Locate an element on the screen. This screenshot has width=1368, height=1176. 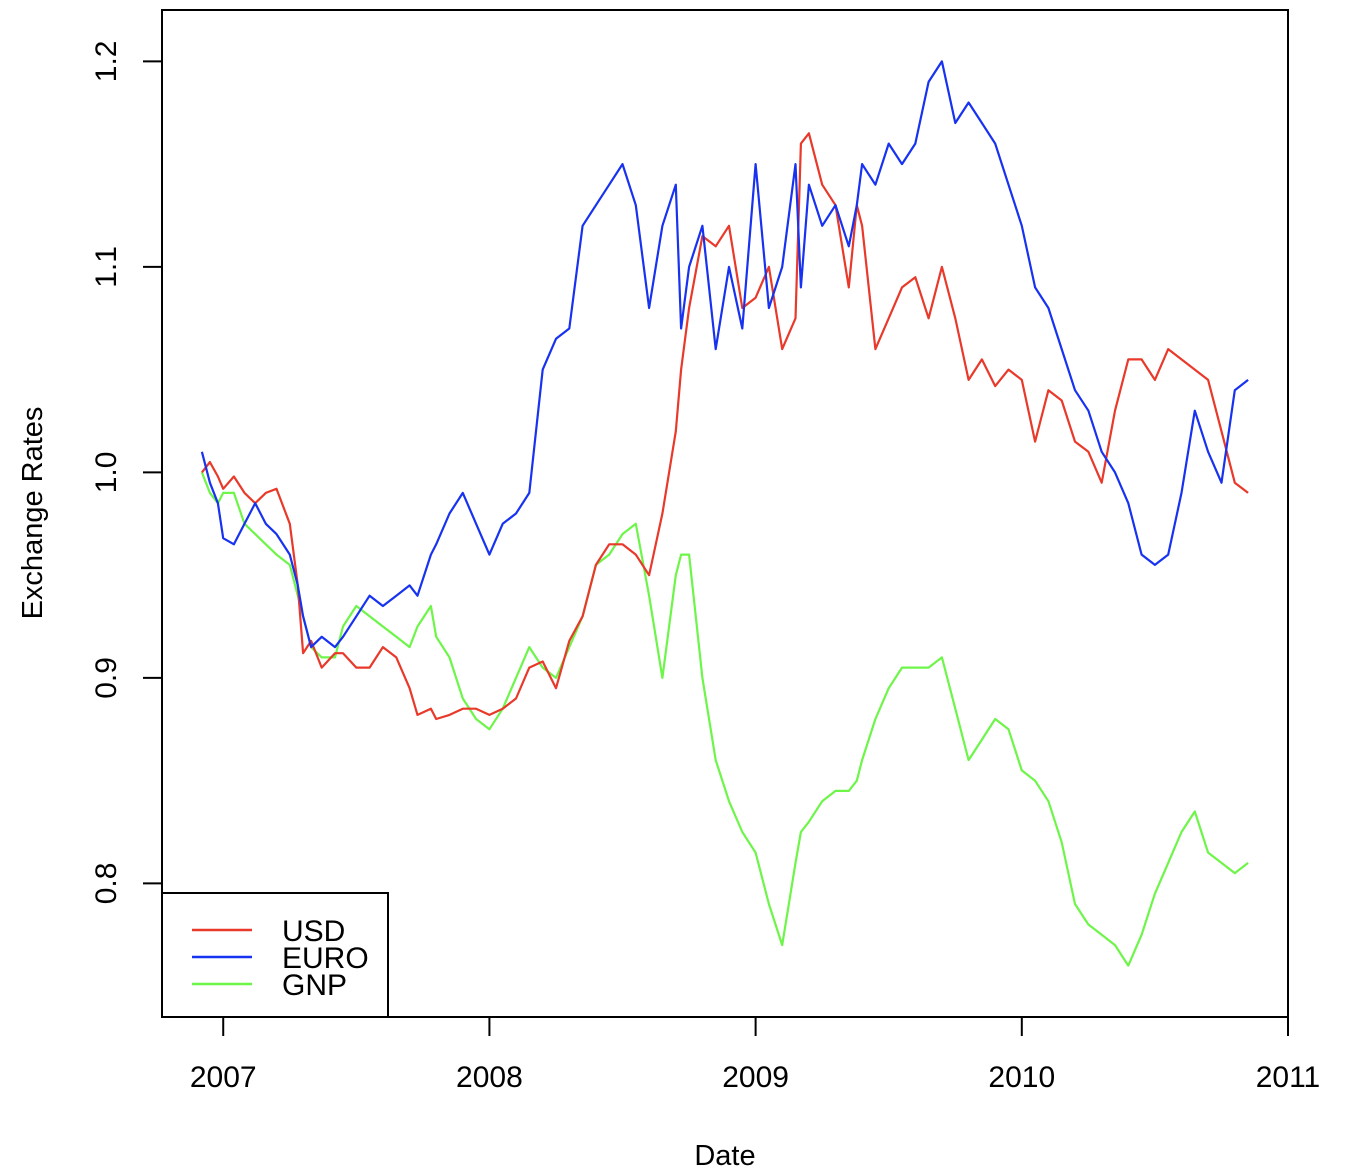
legend-label-gnp: GNP is located at coordinates (314, 985).